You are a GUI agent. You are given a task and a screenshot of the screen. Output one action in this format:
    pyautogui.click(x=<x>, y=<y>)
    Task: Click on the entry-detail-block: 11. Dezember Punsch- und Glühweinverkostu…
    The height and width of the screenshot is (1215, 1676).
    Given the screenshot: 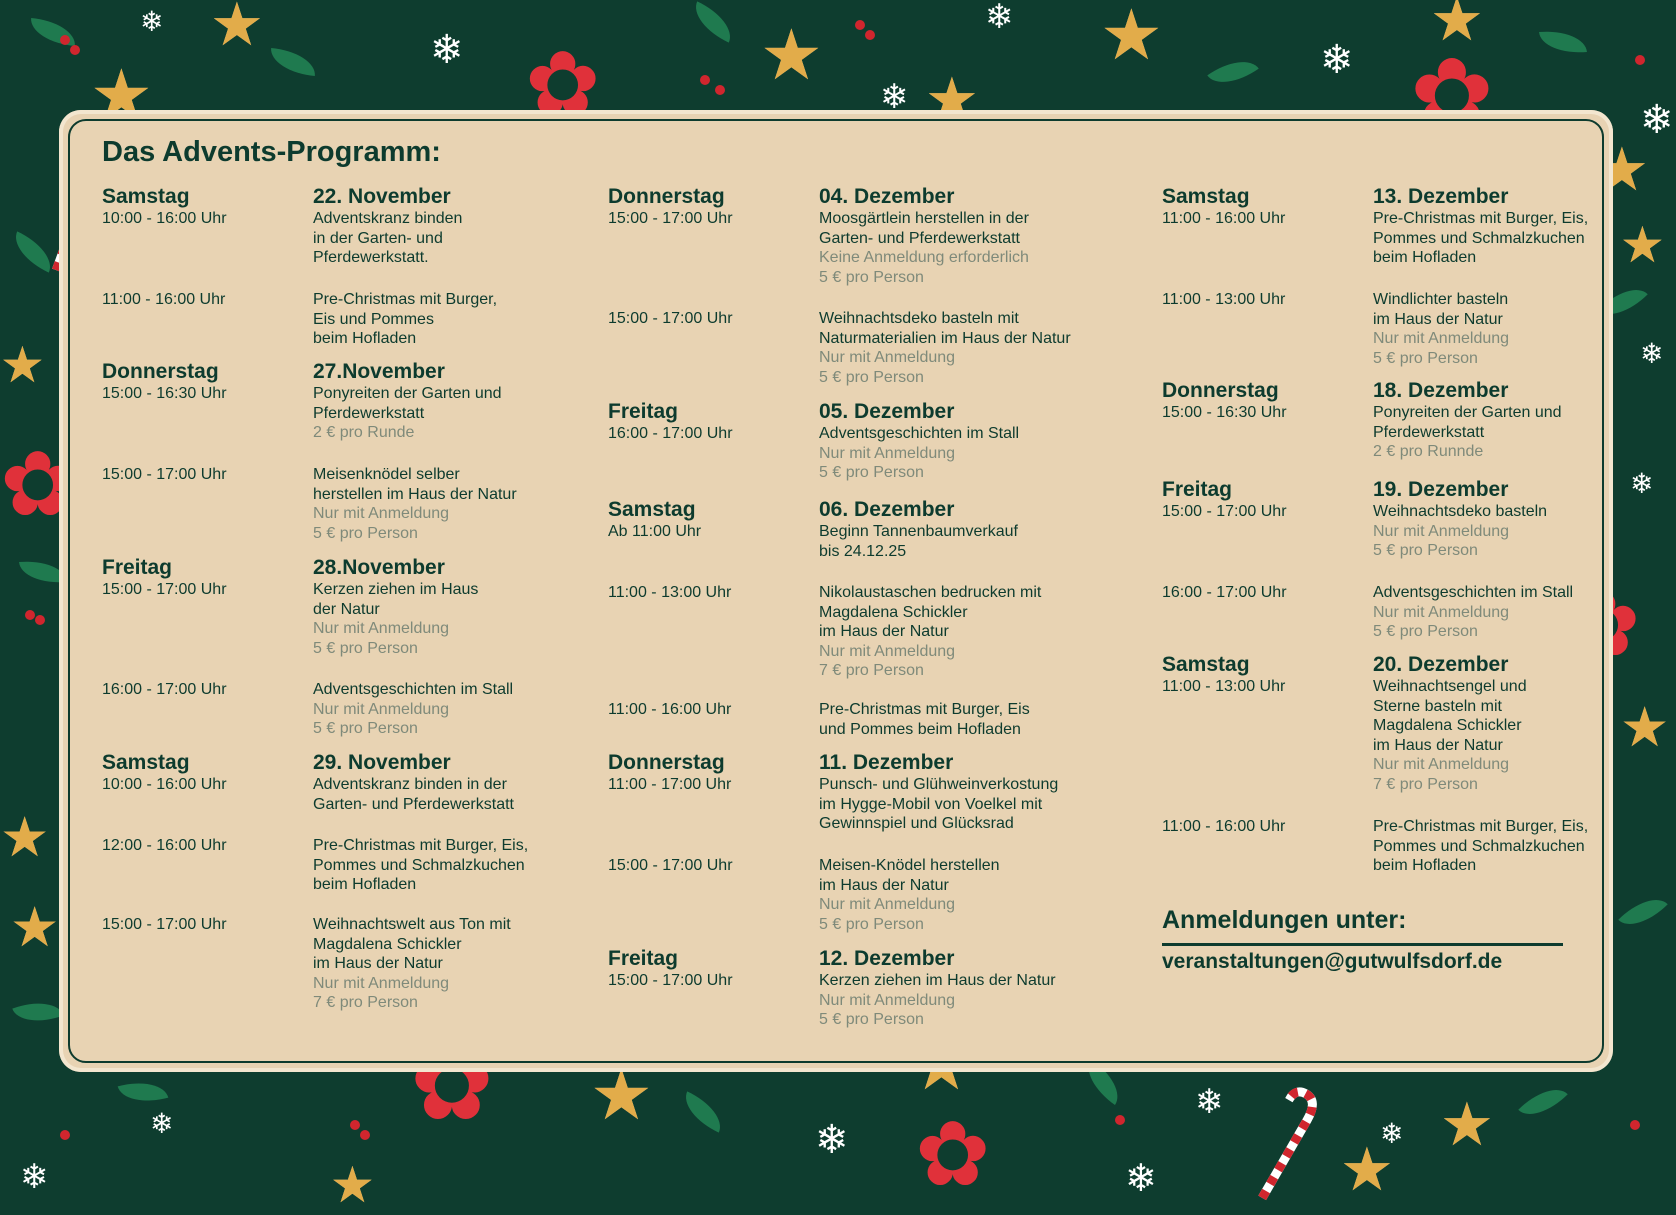 What is the action you would take?
    pyautogui.click(x=938, y=792)
    